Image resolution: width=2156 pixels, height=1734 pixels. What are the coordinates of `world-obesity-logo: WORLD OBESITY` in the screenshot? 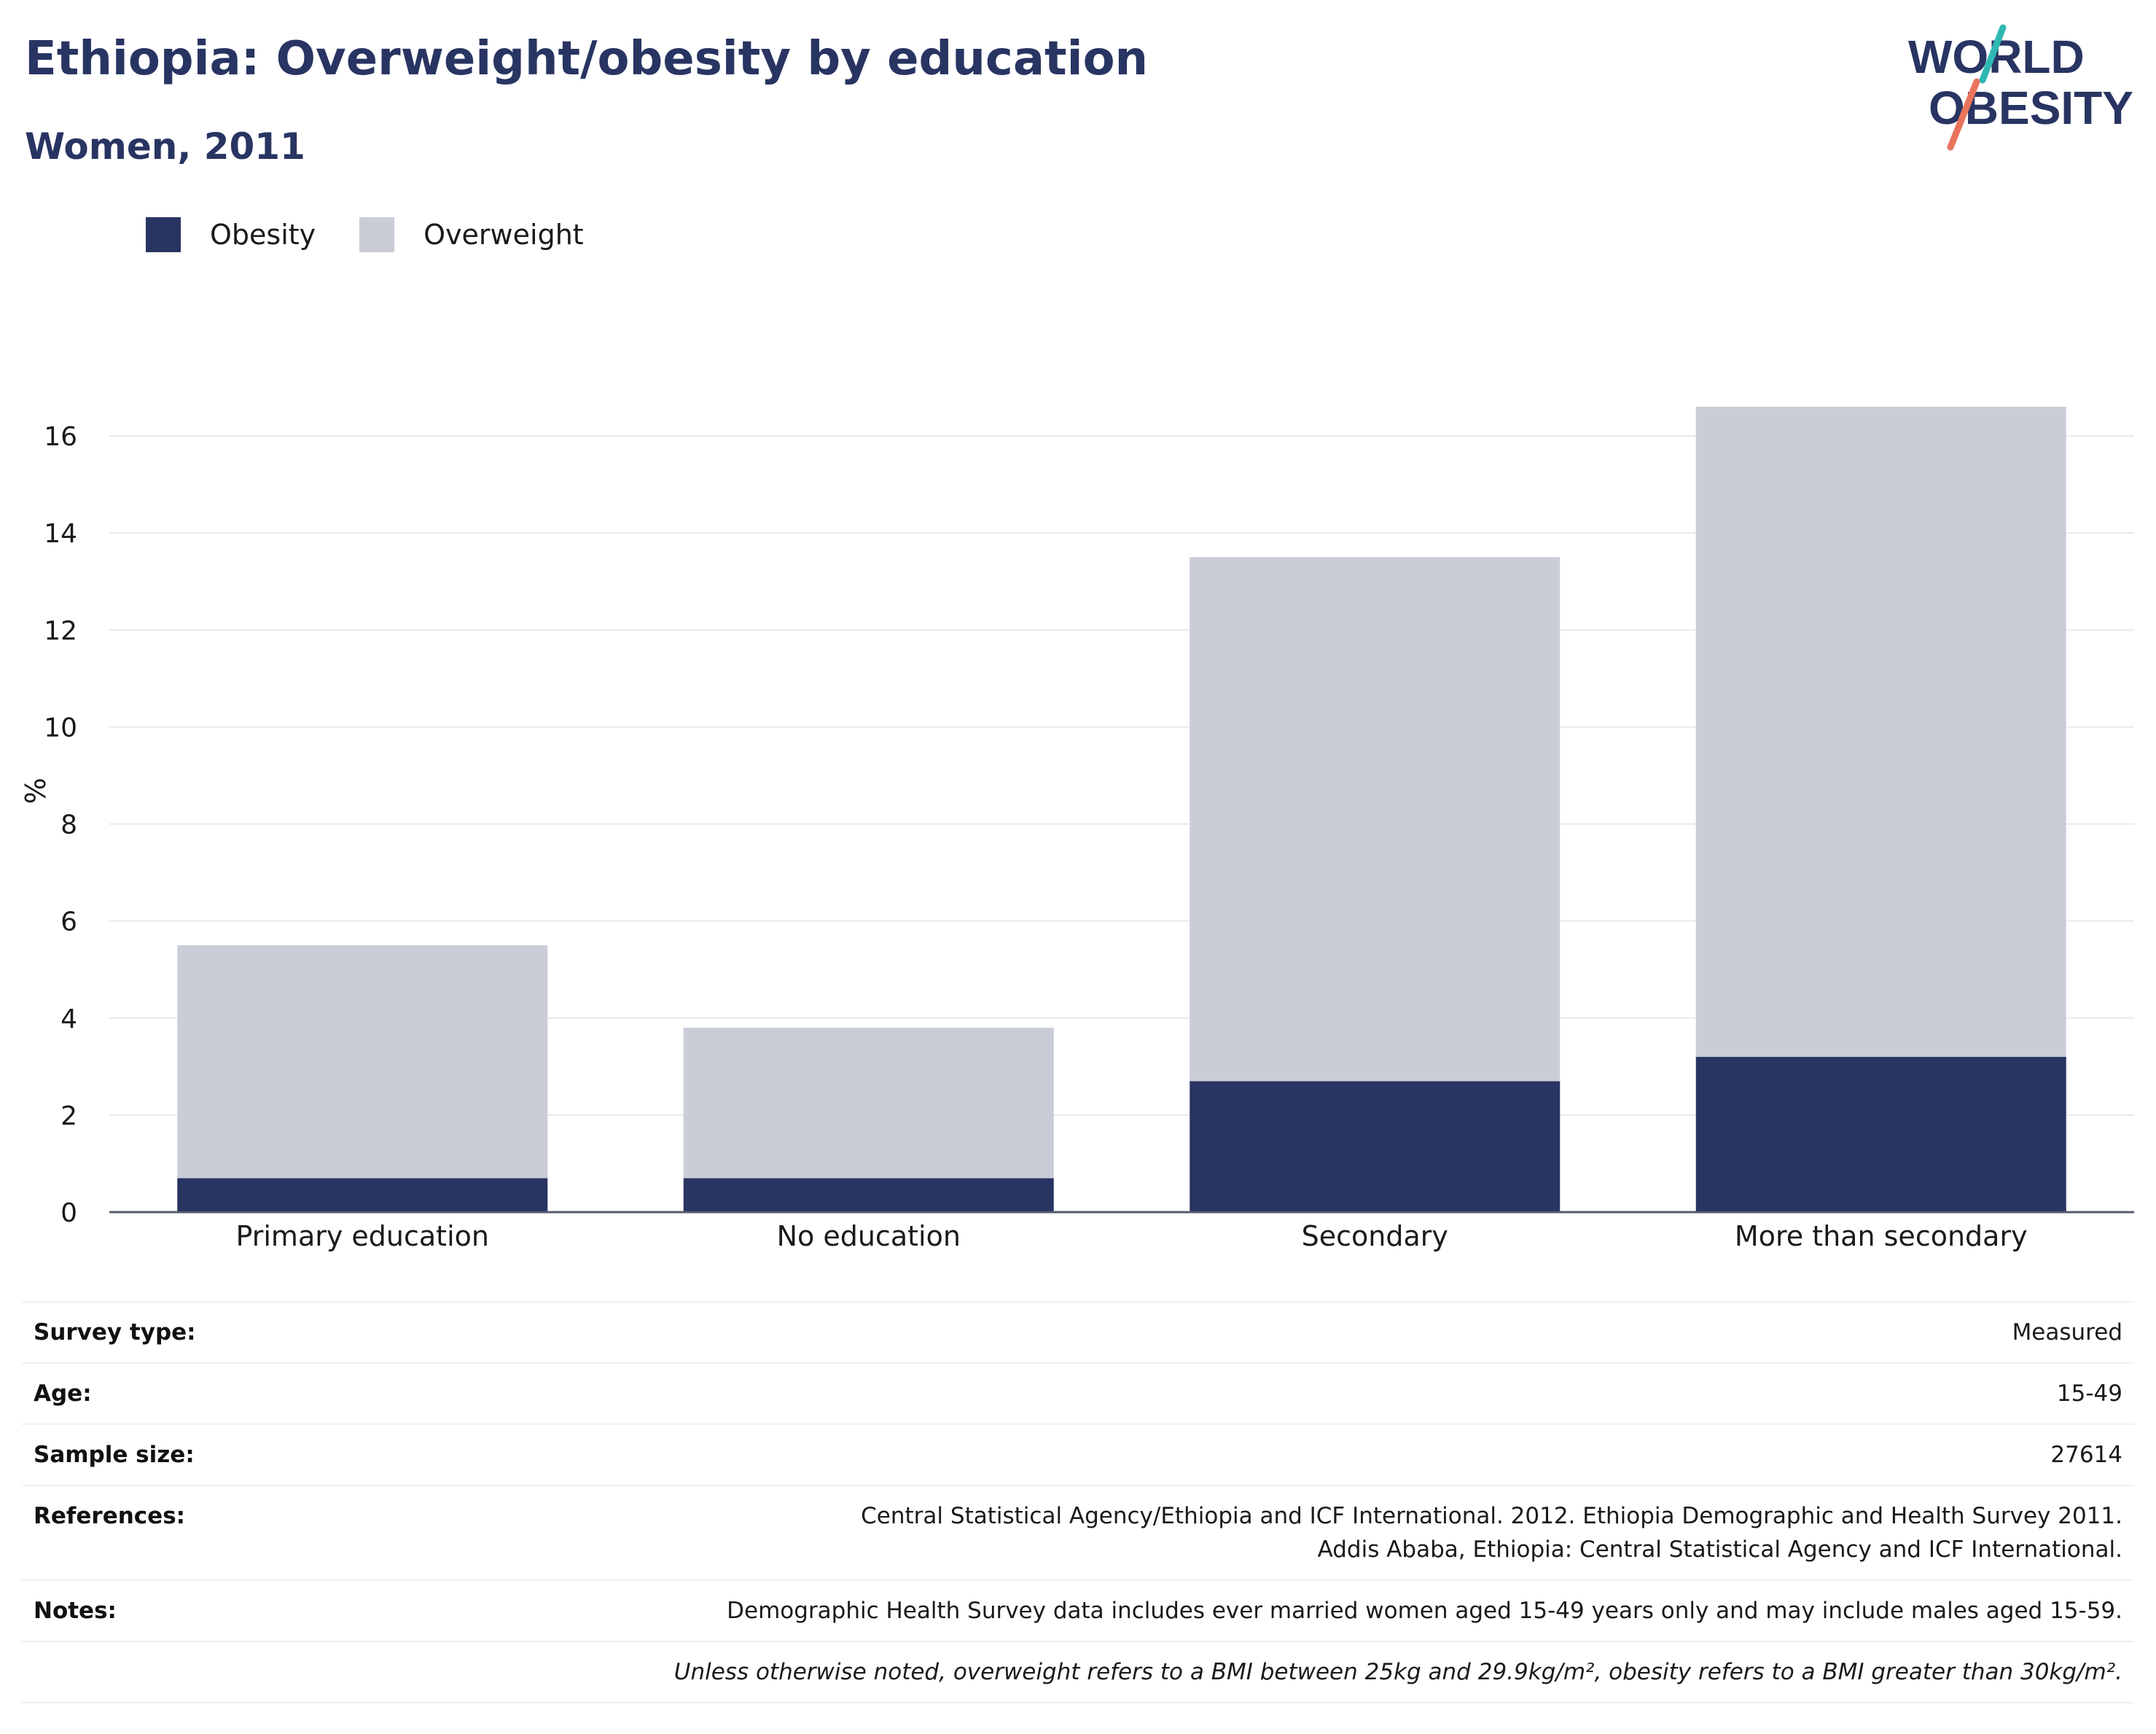 It's located at (2021, 88).